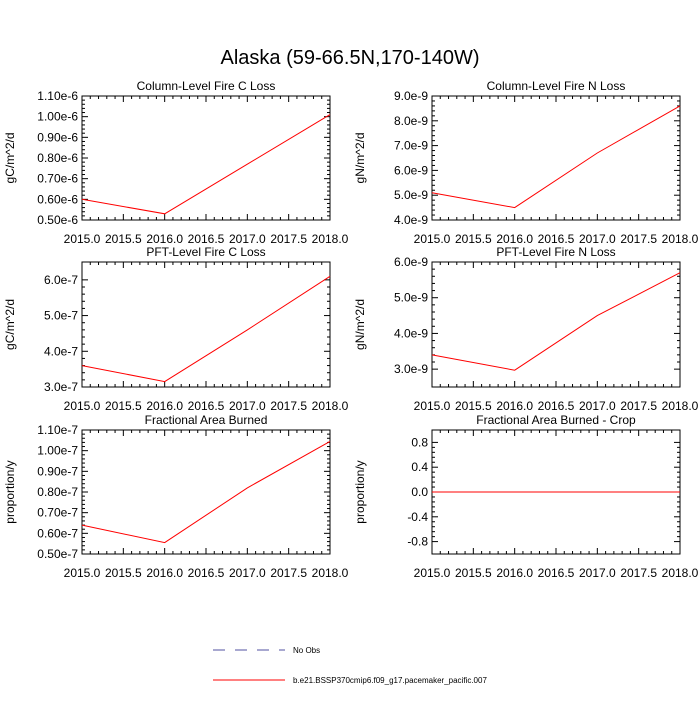 The image size is (700, 705). I want to click on y-tick-label: 0.0, so click(419, 492).